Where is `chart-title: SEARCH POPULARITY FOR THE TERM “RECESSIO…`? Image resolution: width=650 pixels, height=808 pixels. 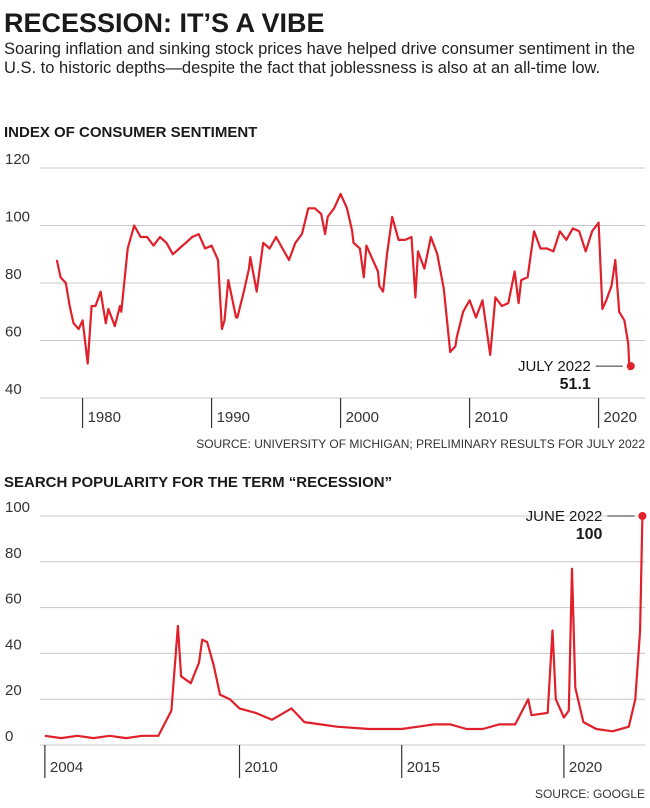
chart-title: SEARCH POPULARITY FOR THE TERM “RECESSIO… is located at coordinates (198, 482).